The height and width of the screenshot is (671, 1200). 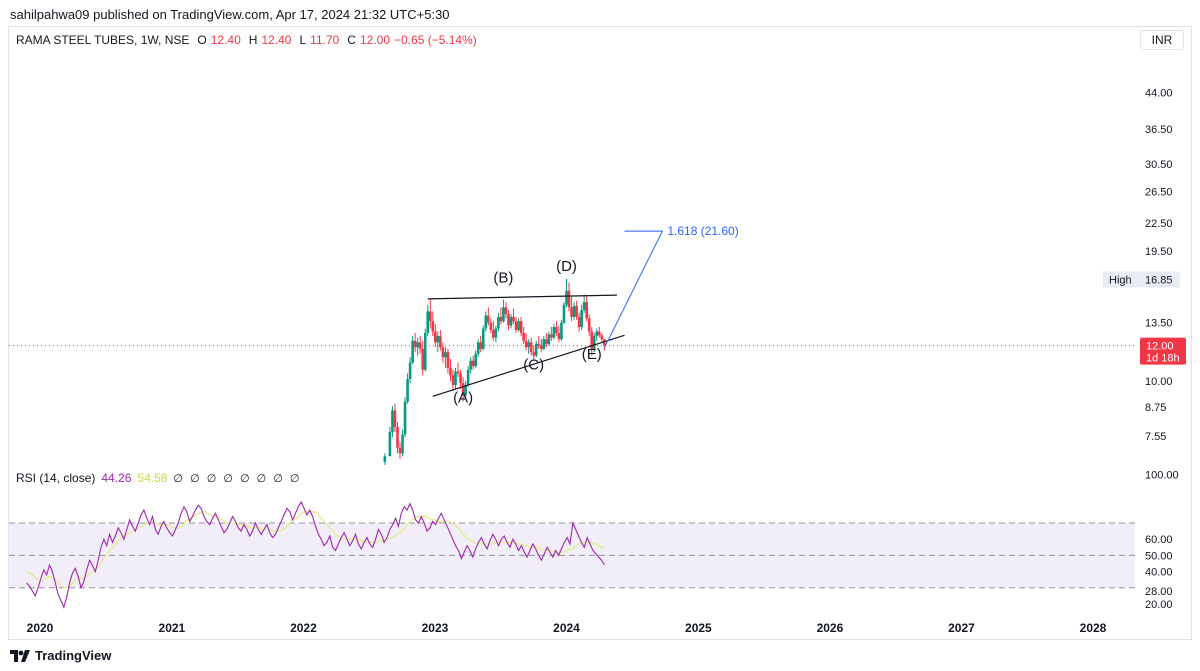 What do you see at coordinates (533, 365) in the screenshot?
I see `wave-label: (C)` at bounding box center [533, 365].